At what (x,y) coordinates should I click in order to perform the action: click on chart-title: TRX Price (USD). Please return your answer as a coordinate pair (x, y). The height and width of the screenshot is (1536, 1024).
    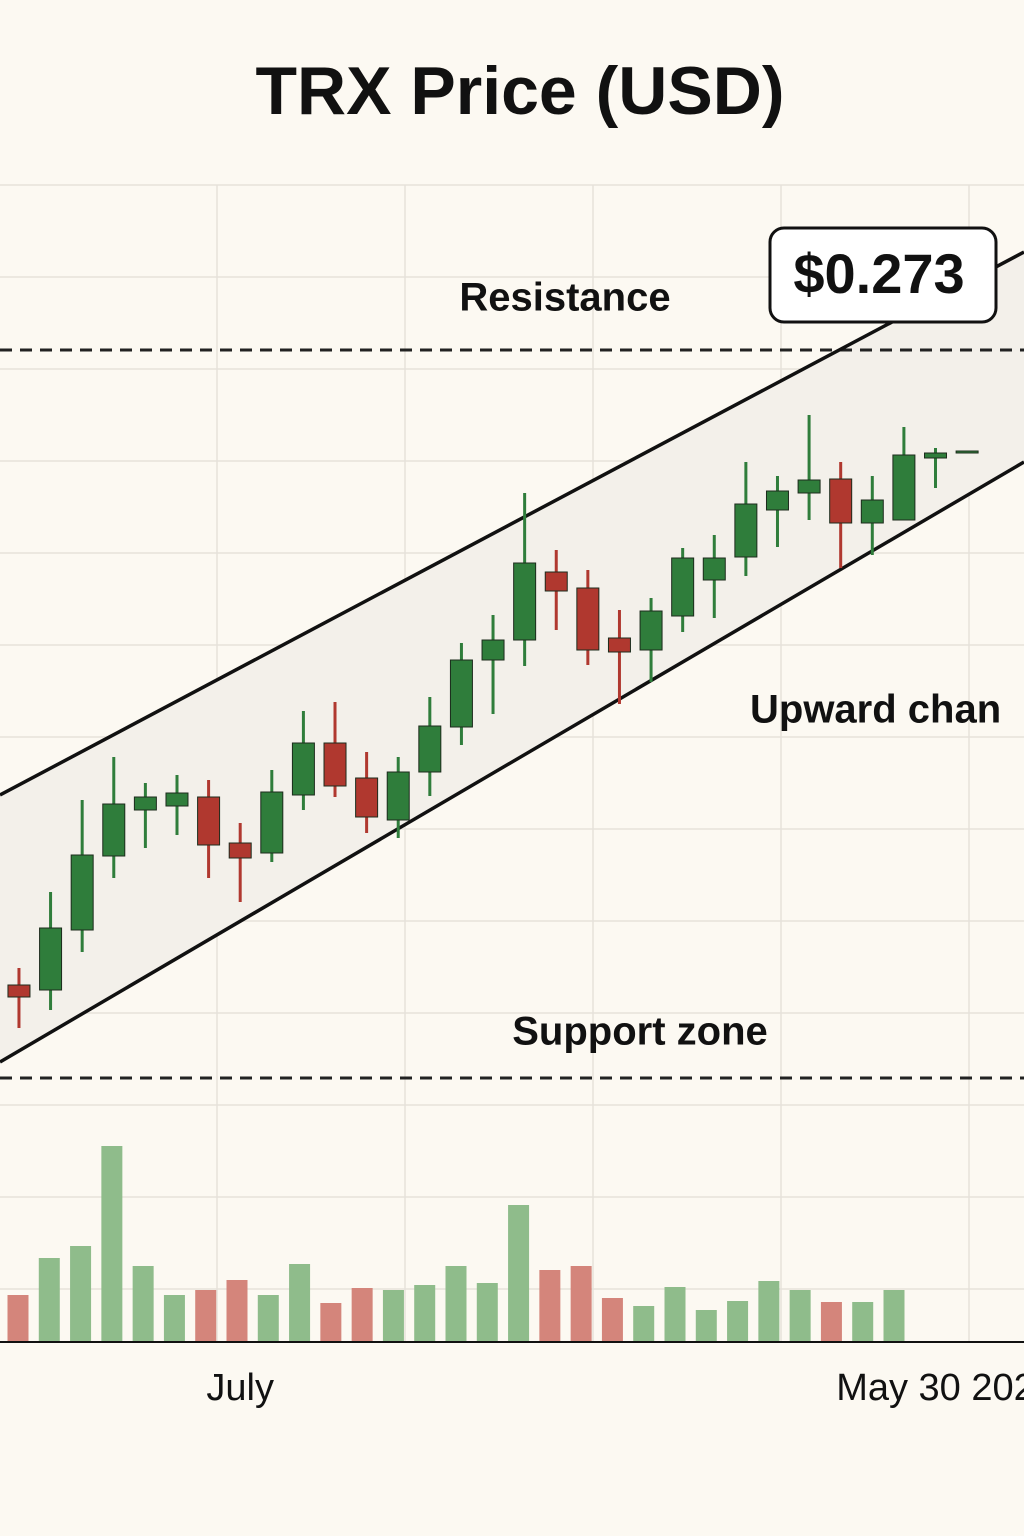
    Looking at the image, I should click on (520, 91).